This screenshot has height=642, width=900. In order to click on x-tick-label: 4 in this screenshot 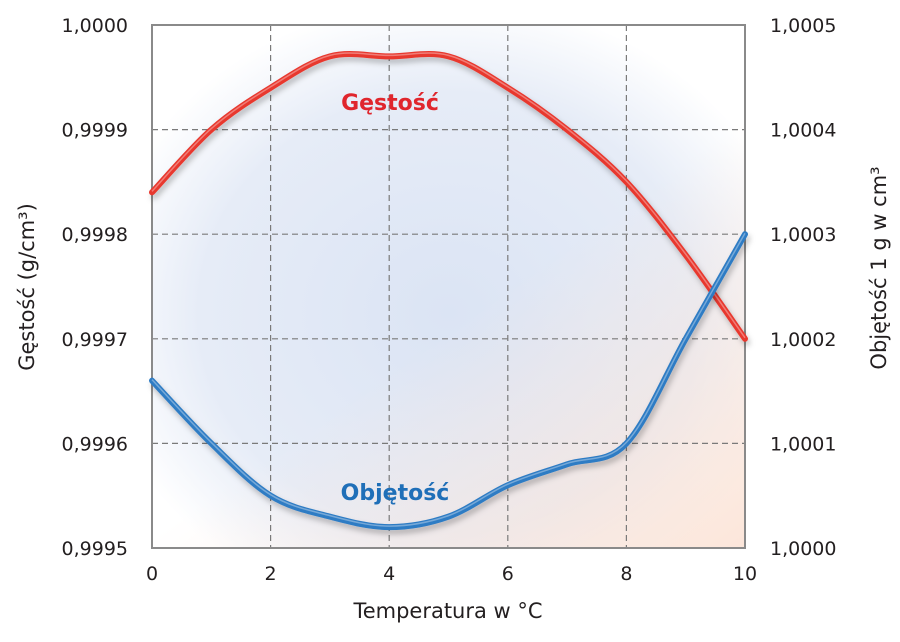, I will do `click(389, 574)`.